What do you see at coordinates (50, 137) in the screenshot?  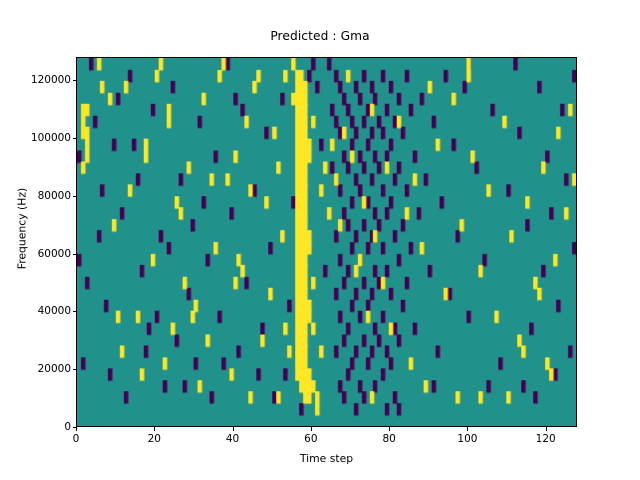 I see `y-tick-label: 100000` at bounding box center [50, 137].